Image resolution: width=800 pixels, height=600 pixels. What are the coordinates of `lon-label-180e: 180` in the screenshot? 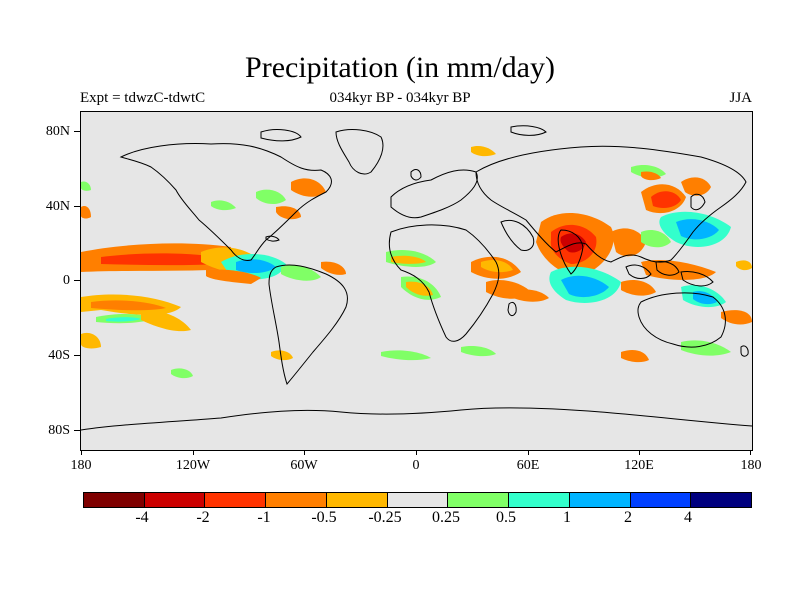 It's located at (751, 465).